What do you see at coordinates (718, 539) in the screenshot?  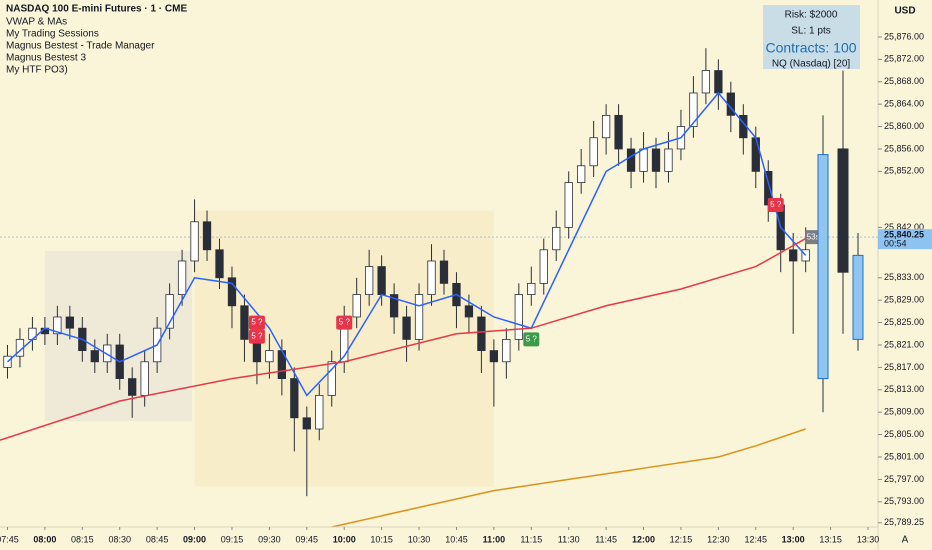 I see `x-tick-label: 12:30` at bounding box center [718, 539].